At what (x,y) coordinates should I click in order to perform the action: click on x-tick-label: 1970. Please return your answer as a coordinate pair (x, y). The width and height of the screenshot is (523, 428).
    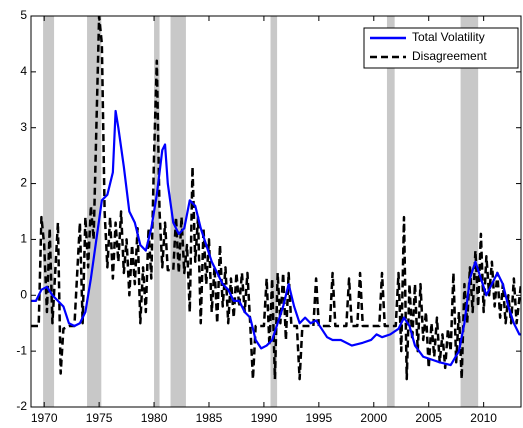
    Looking at the image, I should click on (44, 418).